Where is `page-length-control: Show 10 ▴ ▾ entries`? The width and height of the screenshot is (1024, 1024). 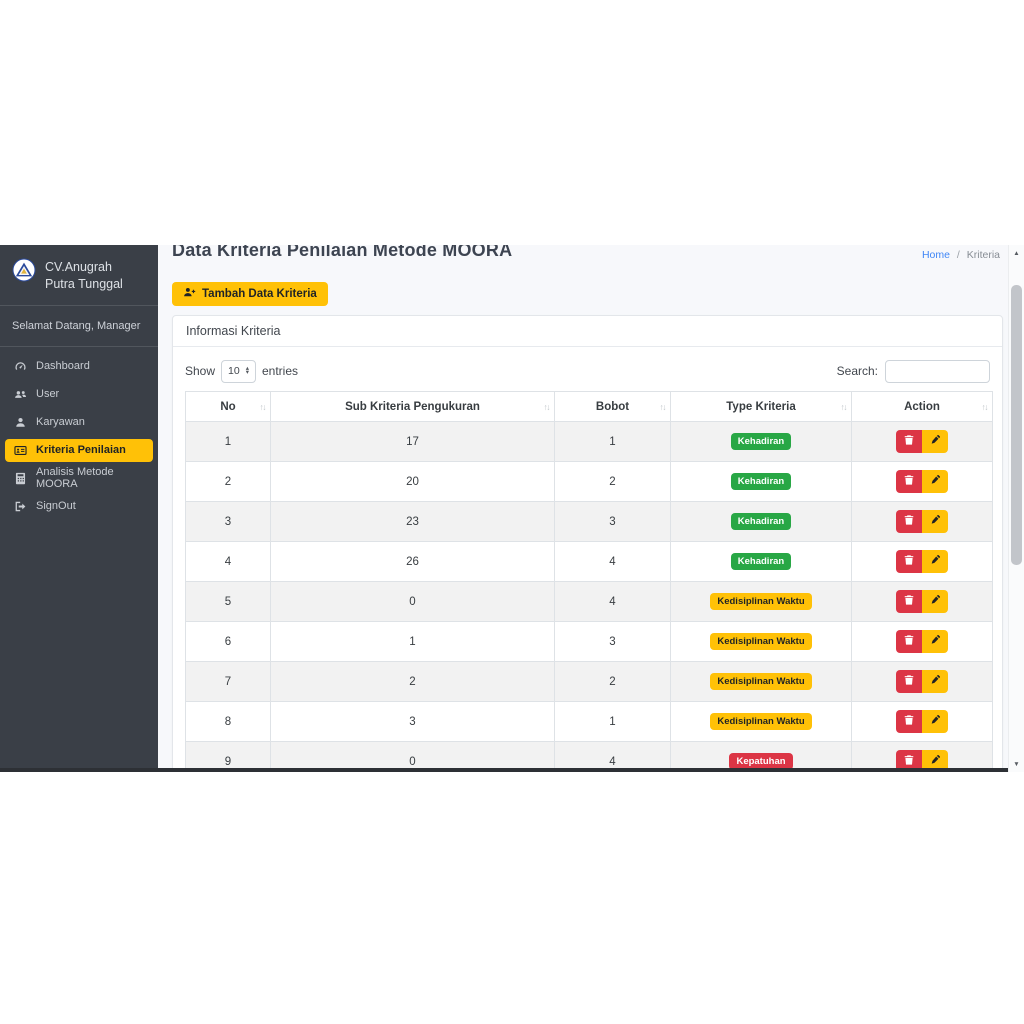 page-length-control: Show 10 ▴ ▾ entries is located at coordinates (241, 371).